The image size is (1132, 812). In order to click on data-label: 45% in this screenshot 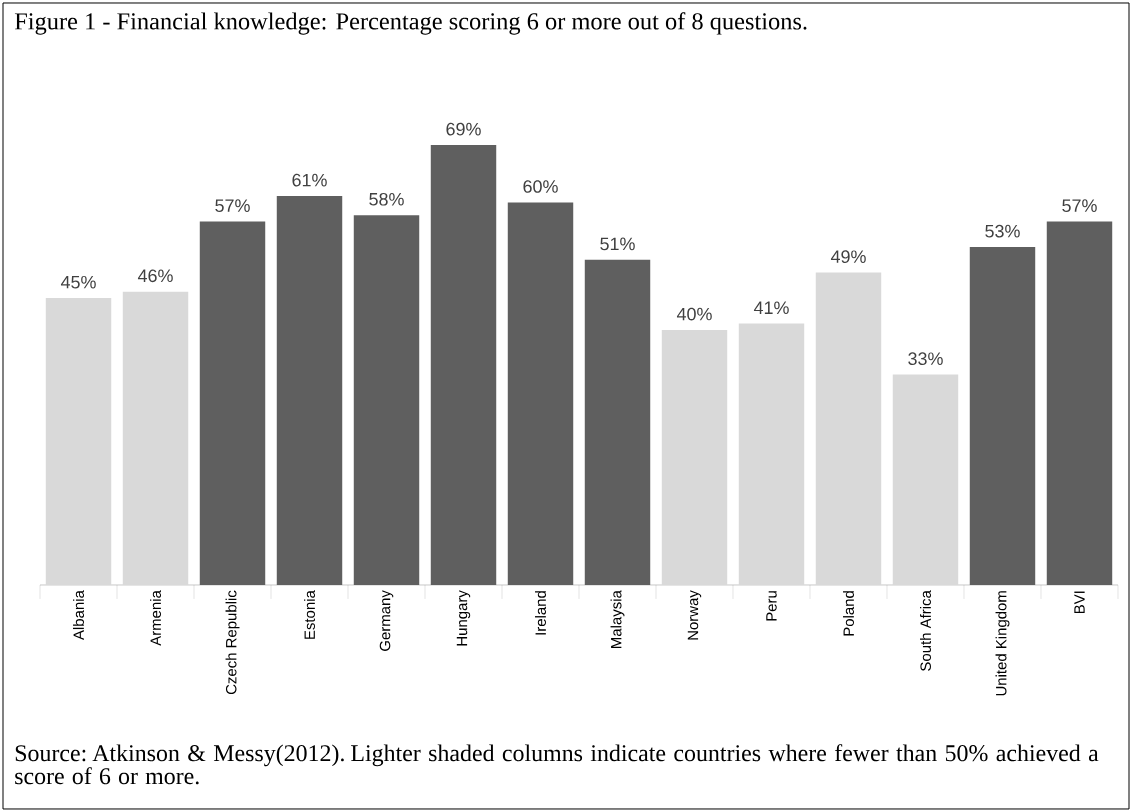, I will do `click(78, 282)`.